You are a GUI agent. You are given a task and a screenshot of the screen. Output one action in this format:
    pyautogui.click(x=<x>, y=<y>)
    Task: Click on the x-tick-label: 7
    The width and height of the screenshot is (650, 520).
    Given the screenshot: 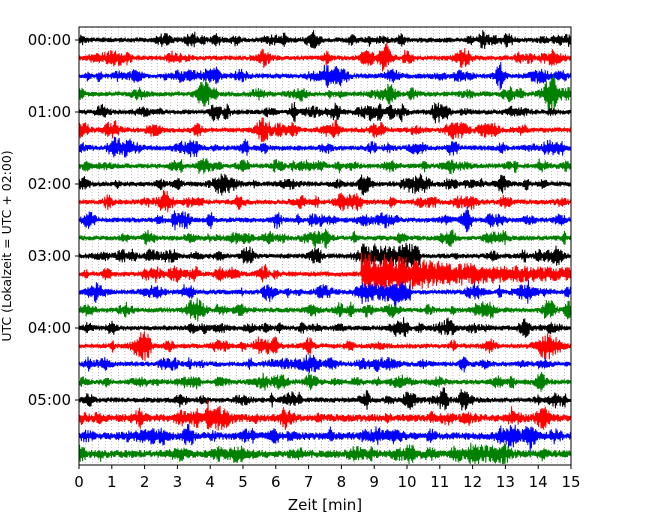 What is the action you would take?
    pyautogui.click(x=309, y=482)
    